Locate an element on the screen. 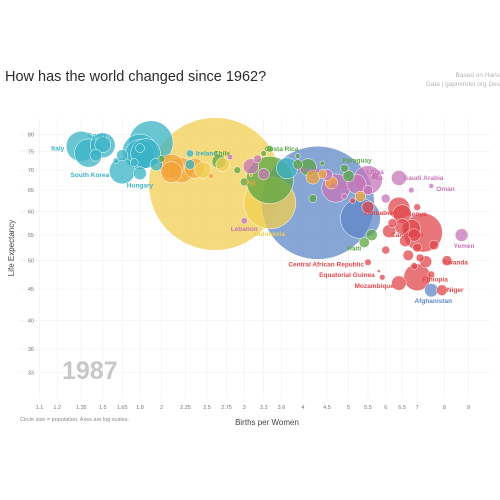 This screenshot has height=500, width=500. y-tick-label: 65 is located at coordinates (31, 191).